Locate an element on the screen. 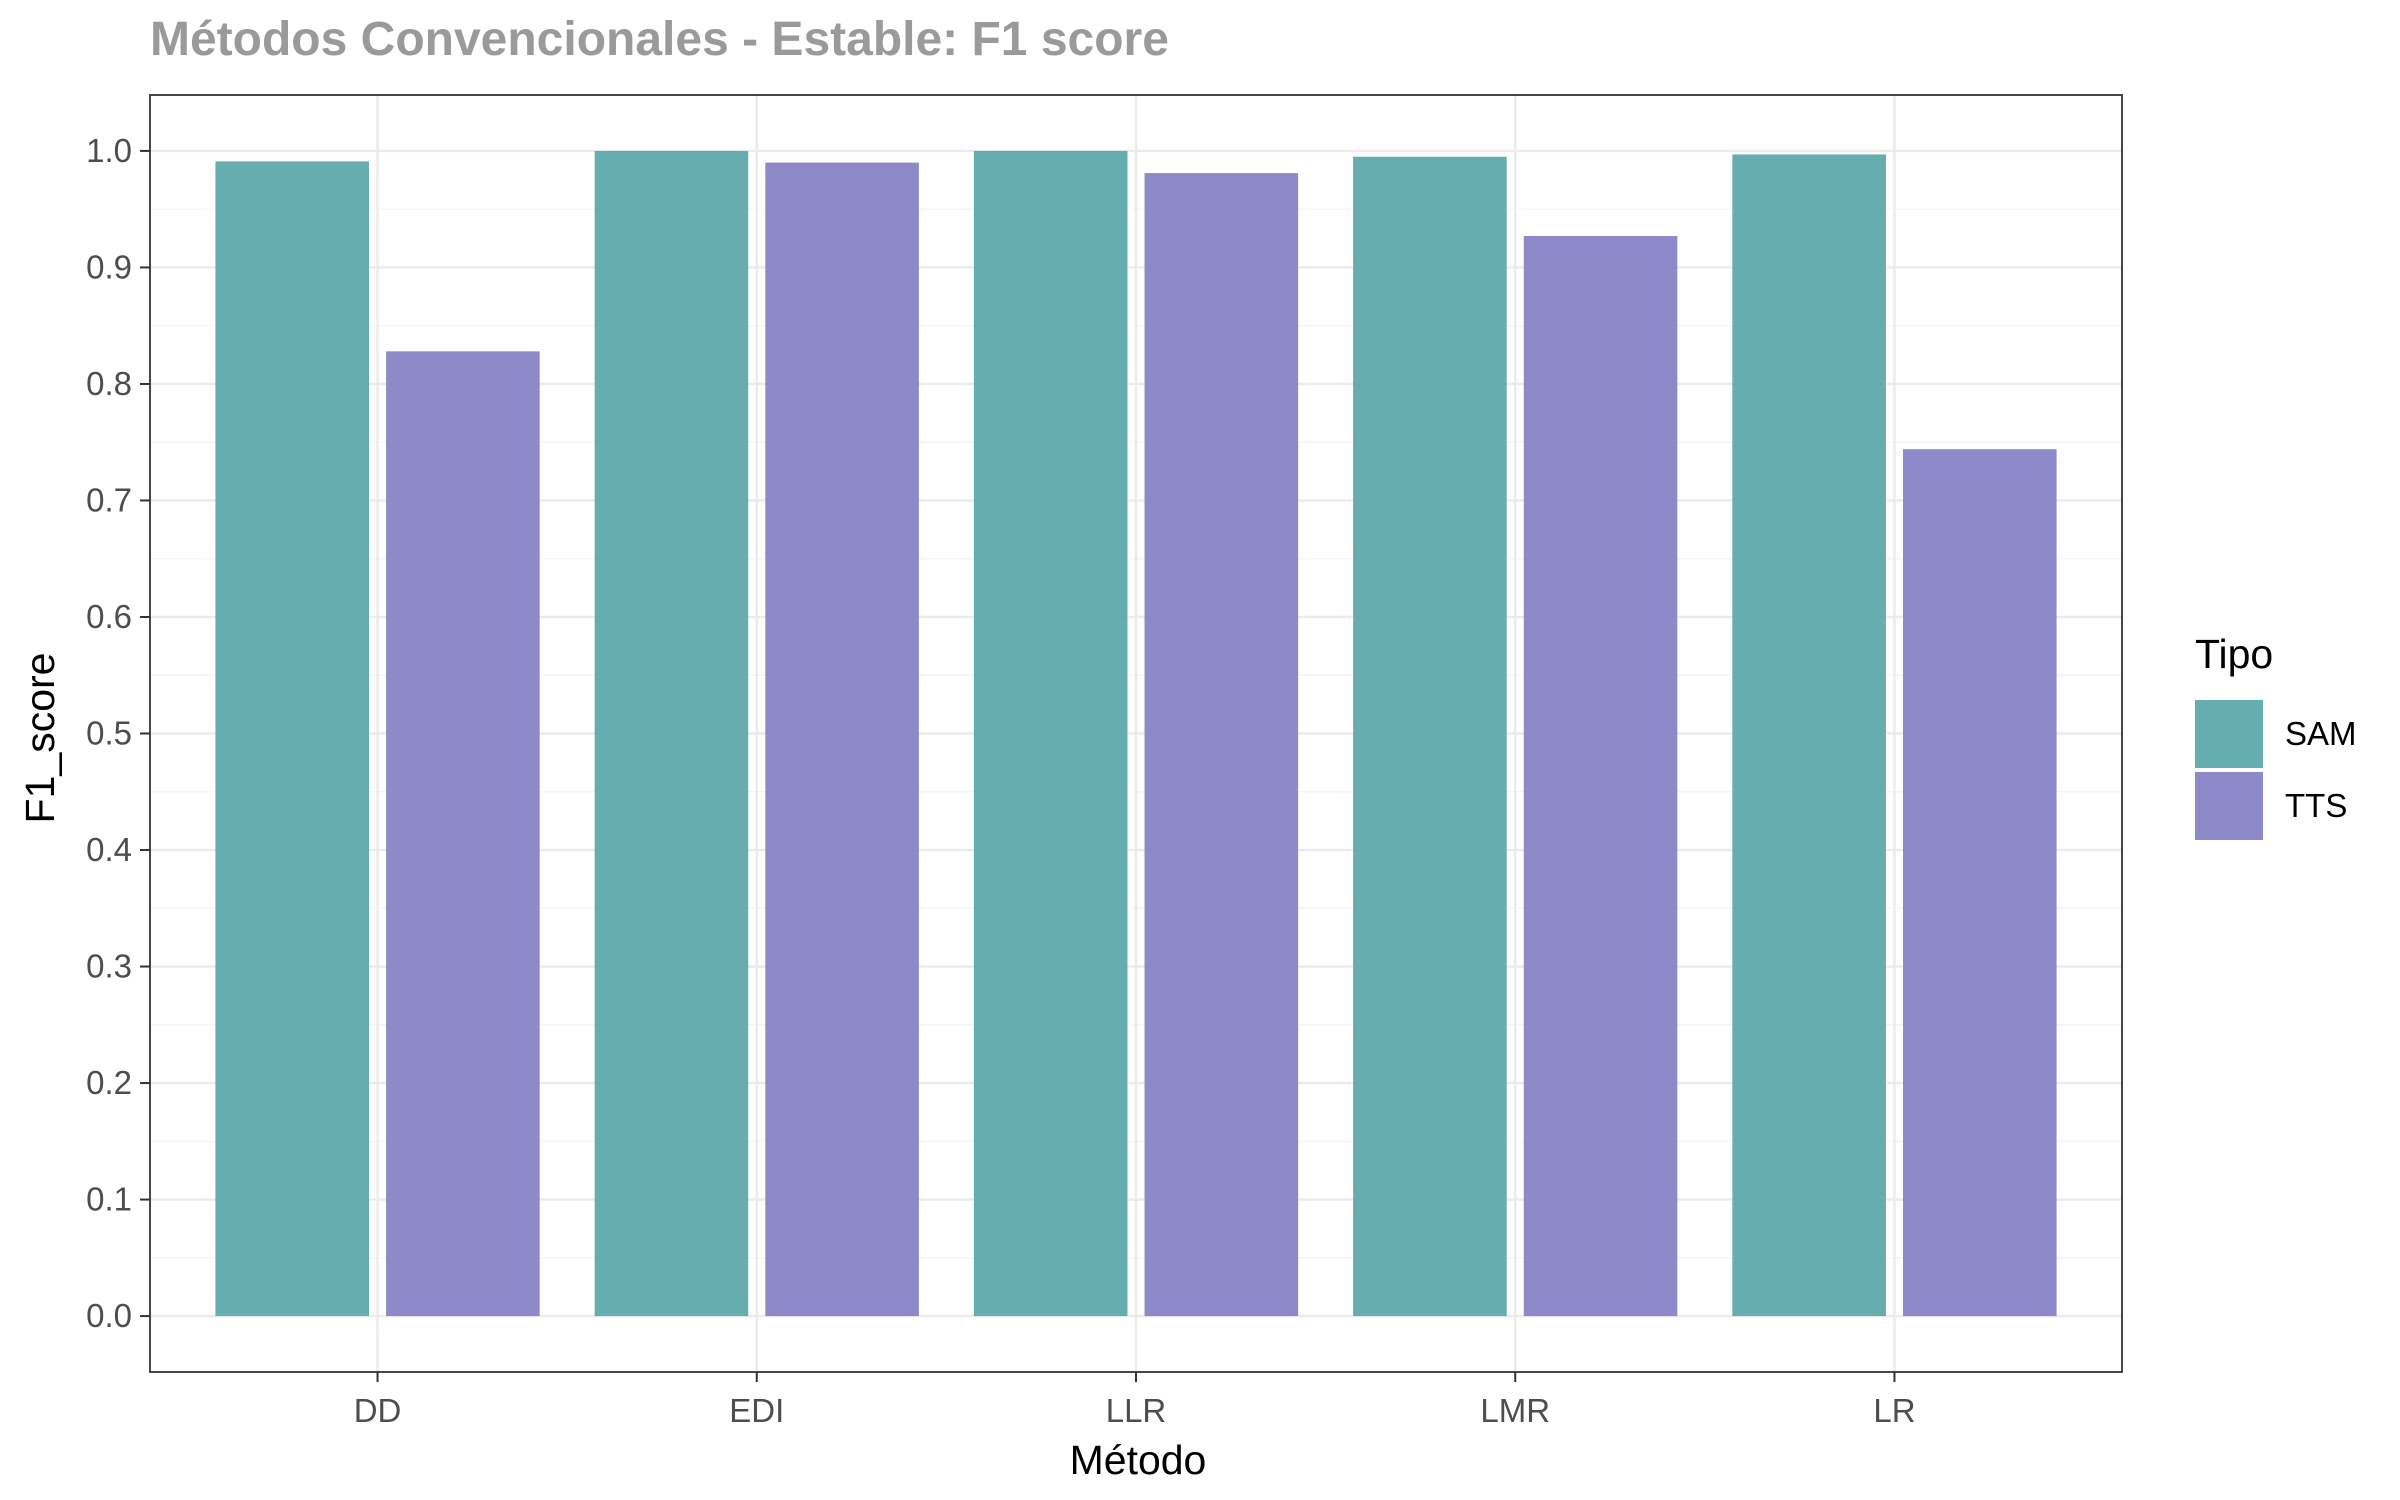 This screenshot has width=2400, height=1500. legend: Tipo SAM TTS is located at coordinates (2276, 735).